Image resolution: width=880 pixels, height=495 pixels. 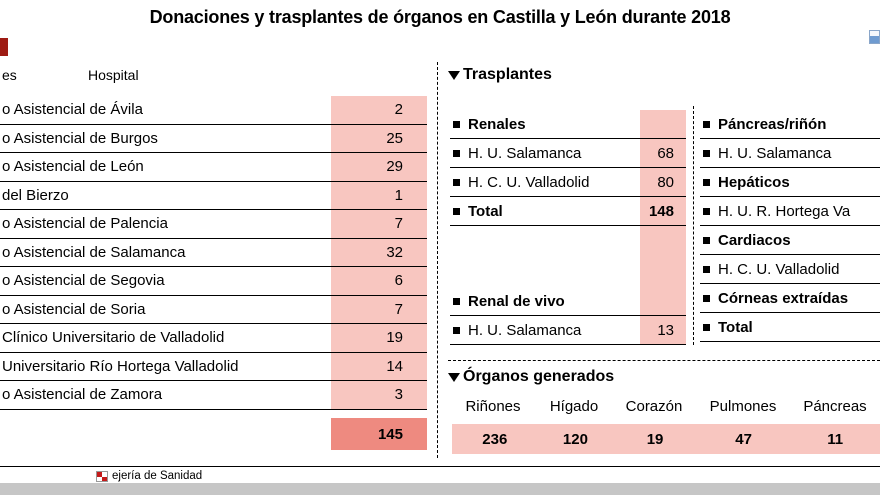 What do you see at coordinates (575, 439) in the screenshot?
I see `organ-value: 120` at bounding box center [575, 439].